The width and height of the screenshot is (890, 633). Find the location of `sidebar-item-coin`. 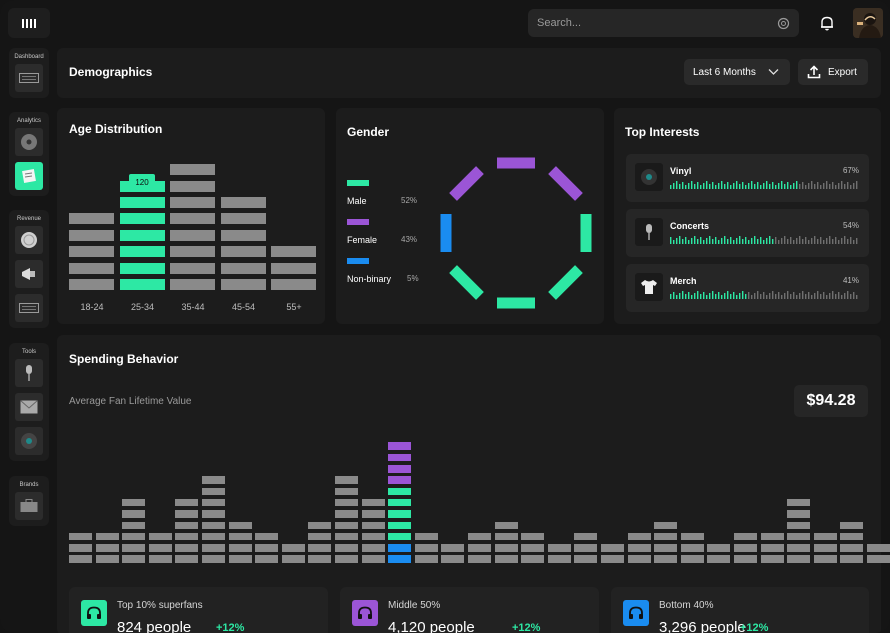

sidebar-item-coin is located at coordinates (29, 240).